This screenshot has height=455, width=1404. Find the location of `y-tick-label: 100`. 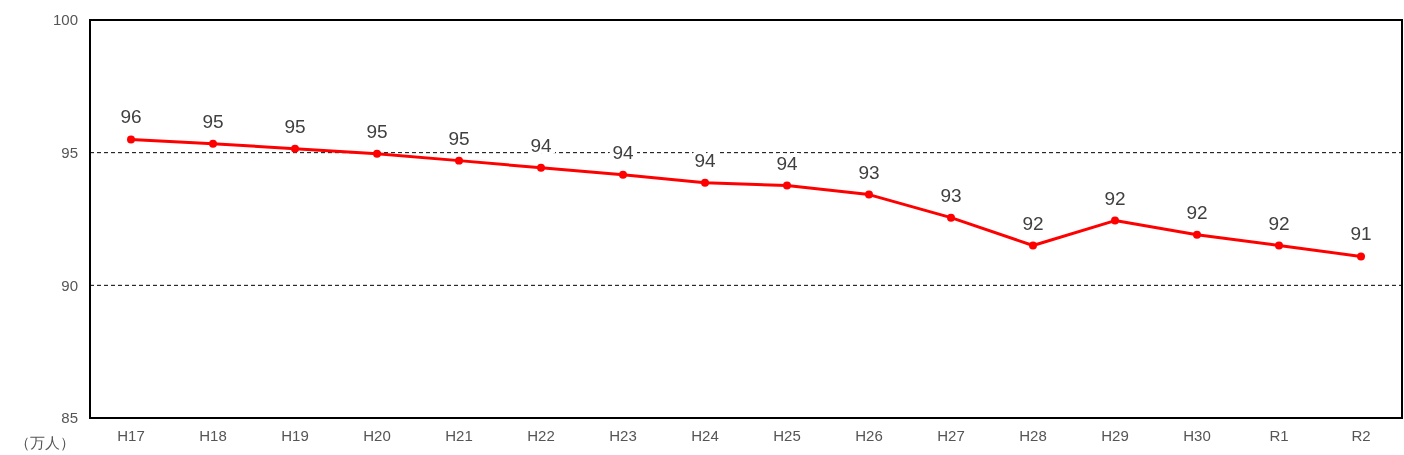

y-tick-label: 100 is located at coordinates (65, 20).